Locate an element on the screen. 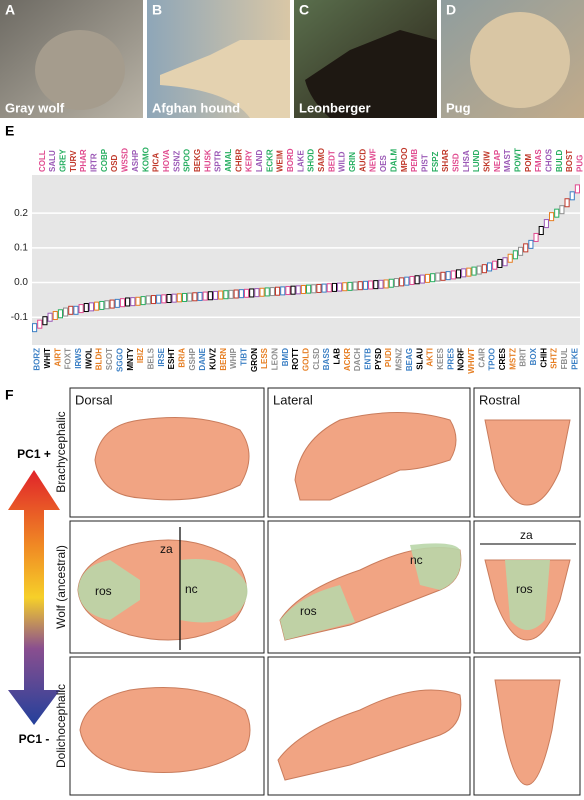 The height and width of the screenshot is (800, 584). category-label: BOX is located at coordinates (533, 356).